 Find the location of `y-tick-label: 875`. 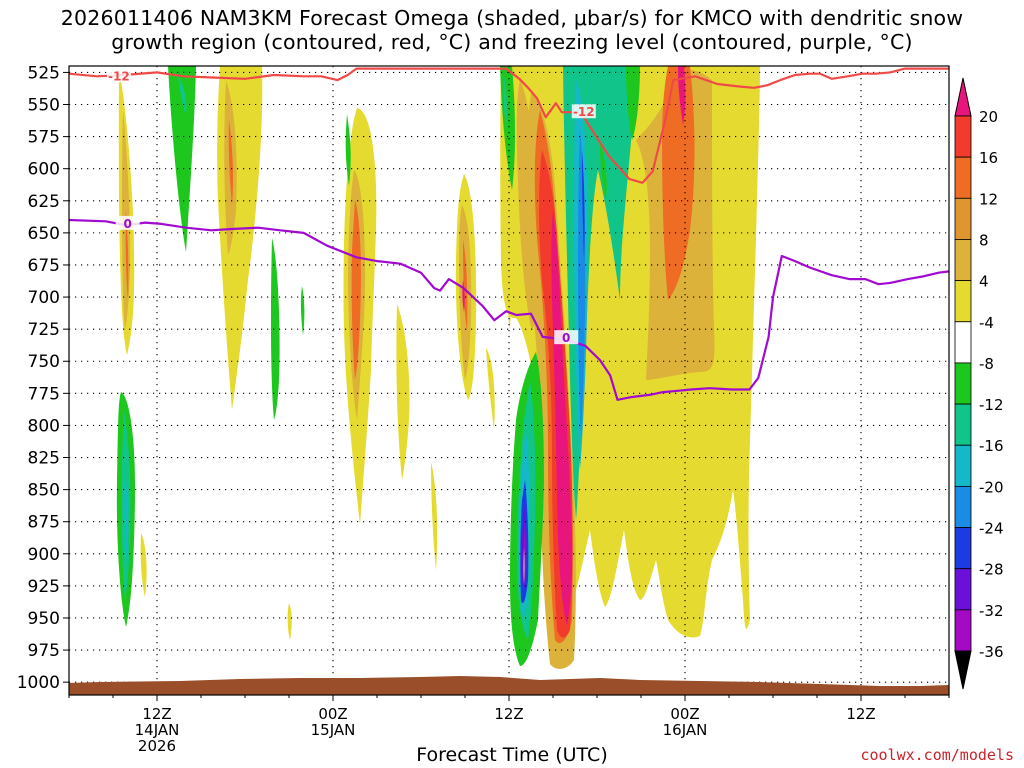

y-tick-label: 875 is located at coordinates (44, 523).